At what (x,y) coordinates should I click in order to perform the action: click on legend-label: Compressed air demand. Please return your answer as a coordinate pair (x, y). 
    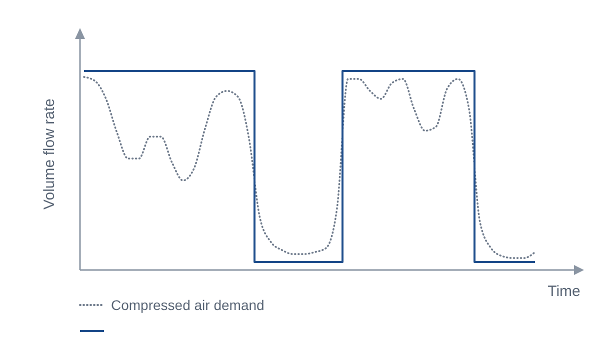
    Looking at the image, I should click on (187, 305).